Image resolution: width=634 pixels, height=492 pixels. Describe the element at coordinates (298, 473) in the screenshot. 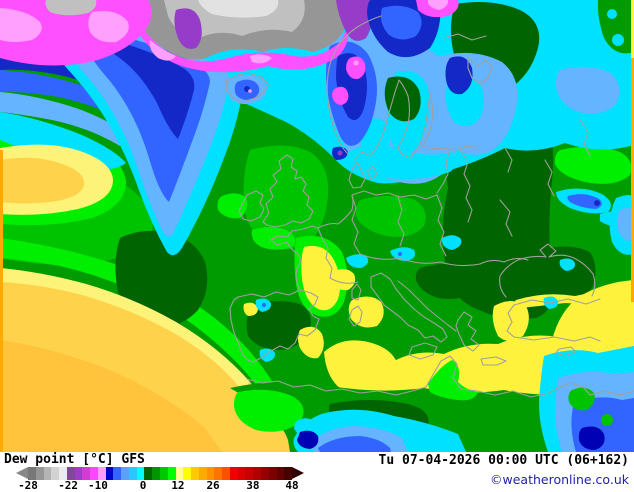

I see `colorbar-right-arrow` at that location.